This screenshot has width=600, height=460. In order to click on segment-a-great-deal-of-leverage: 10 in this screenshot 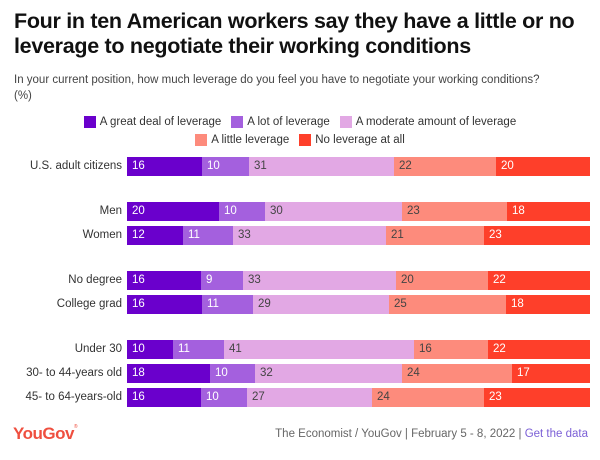, I will do `click(150, 349)`.